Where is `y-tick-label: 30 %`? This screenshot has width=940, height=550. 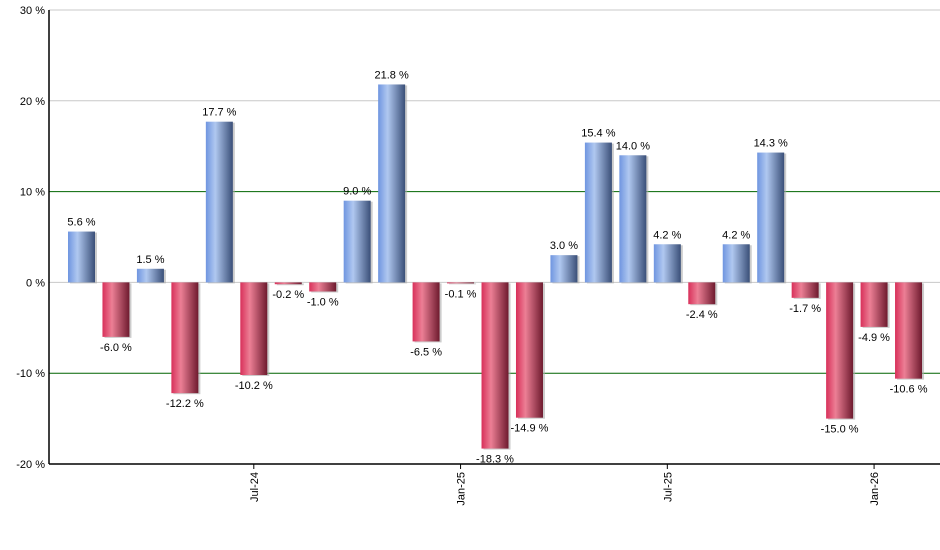 y-tick-label: 30 % is located at coordinates (32, 11).